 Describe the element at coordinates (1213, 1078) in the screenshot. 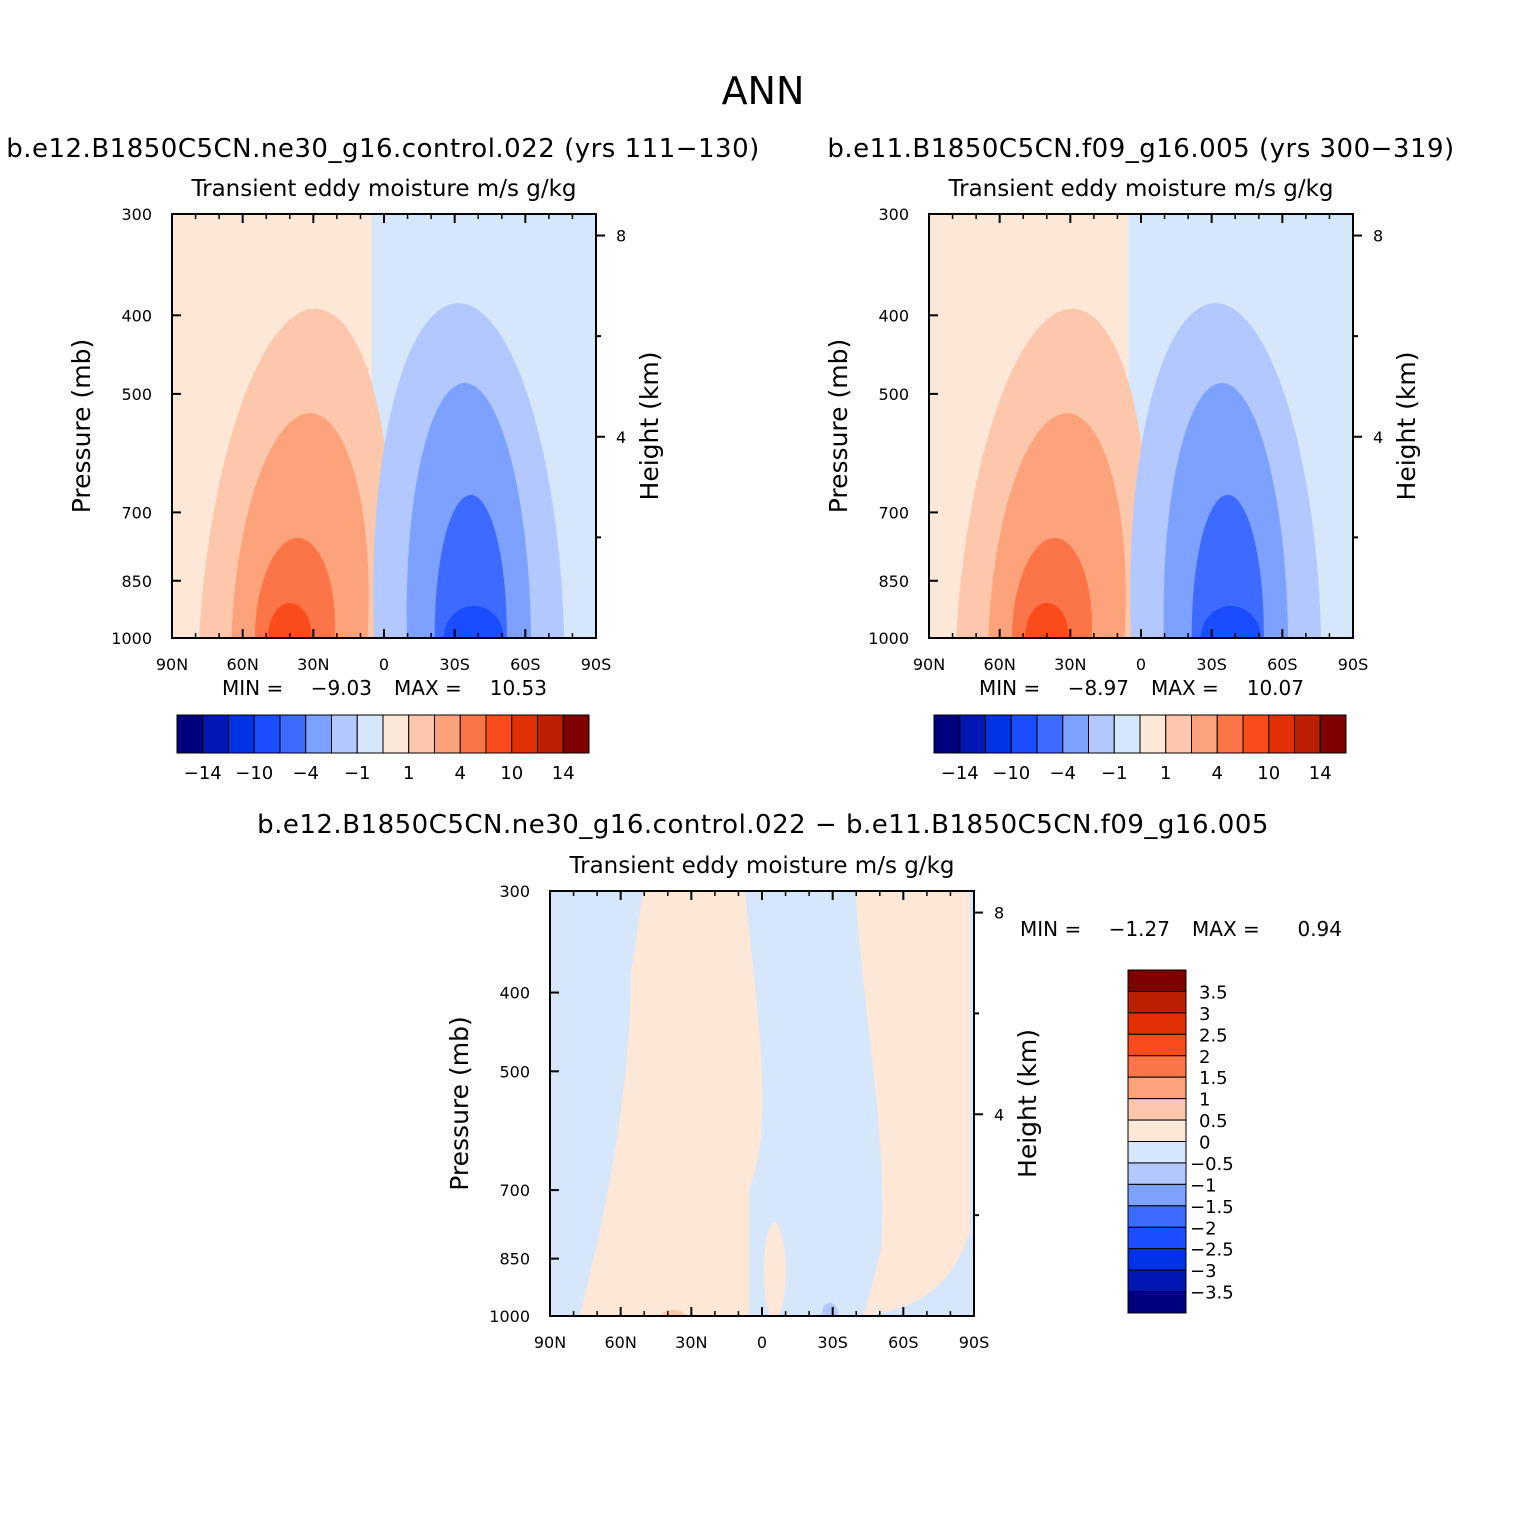

I see `colorbar-label: 1.5` at that location.